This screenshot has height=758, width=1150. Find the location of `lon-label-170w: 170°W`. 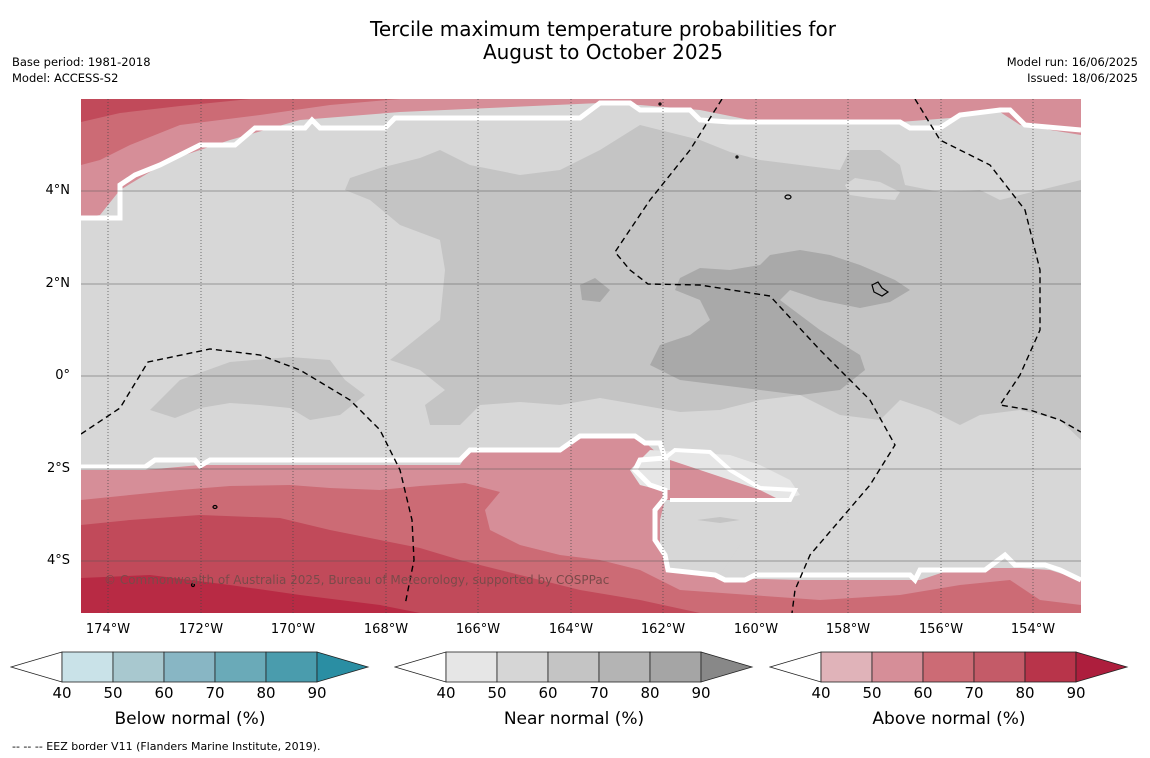

lon-label-170w: 170°W is located at coordinates (293, 629).